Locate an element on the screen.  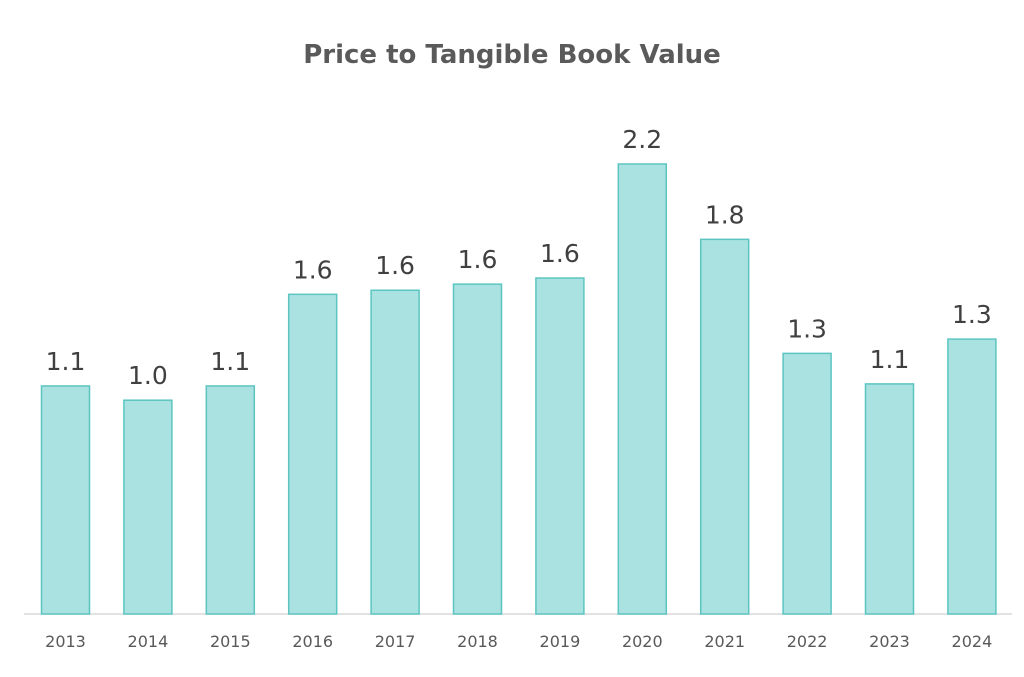
x-tick-label-2023: 2023 is located at coordinates (889, 641).